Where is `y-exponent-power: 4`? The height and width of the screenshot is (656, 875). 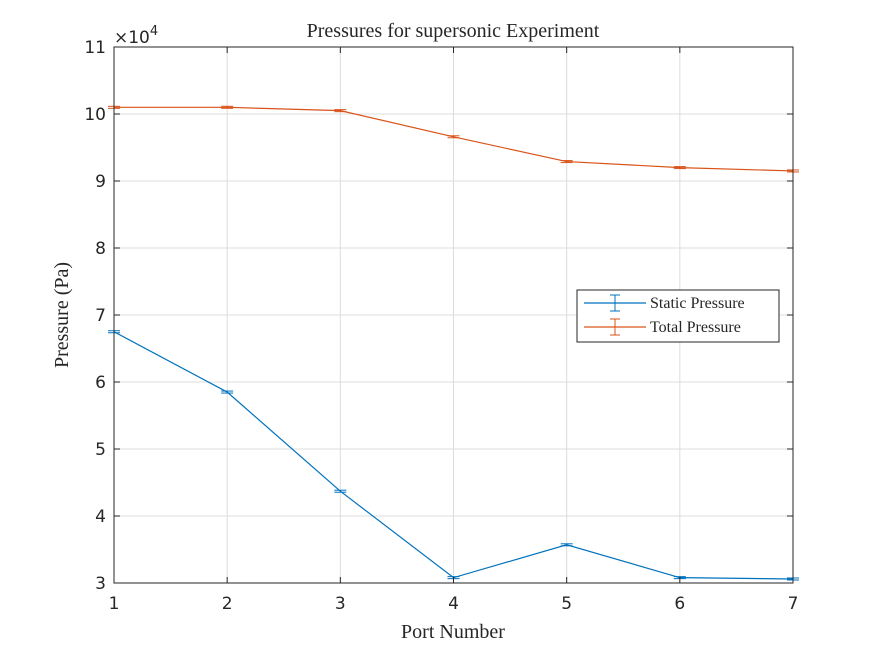 y-exponent-power: 4 is located at coordinates (154, 31).